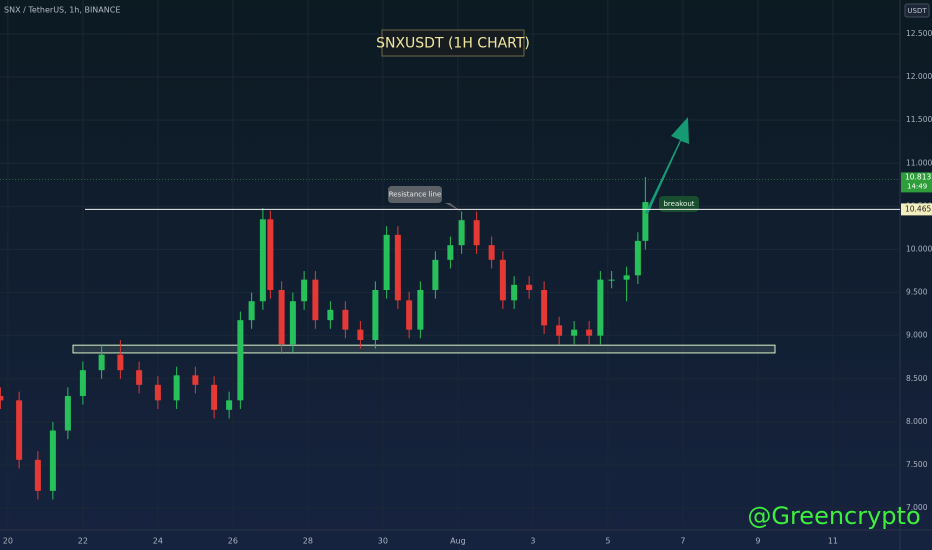 The height and width of the screenshot is (550, 932). Describe the element at coordinates (917, 292) in the screenshot. I see `y-tick-label: 9.500` at that location.